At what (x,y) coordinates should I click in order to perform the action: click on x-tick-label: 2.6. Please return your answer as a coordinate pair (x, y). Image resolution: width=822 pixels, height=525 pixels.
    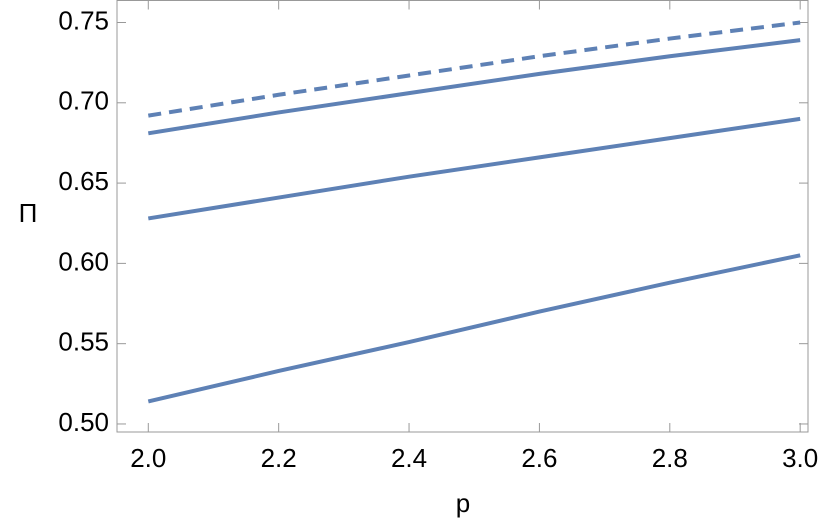
    Looking at the image, I should click on (539, 458).